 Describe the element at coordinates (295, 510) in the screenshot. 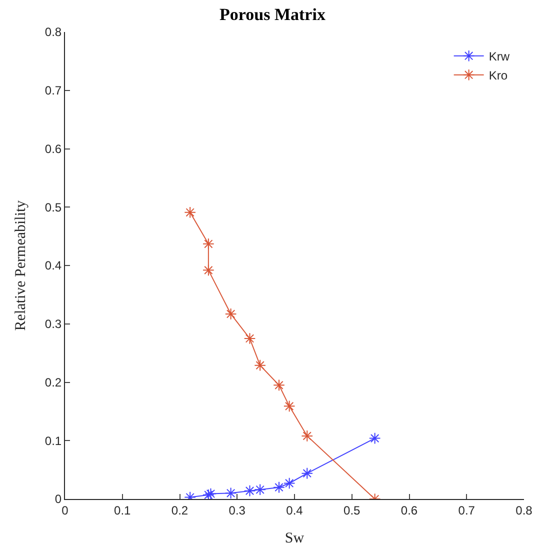

I see `x-tick-label: 0.4` at that location.